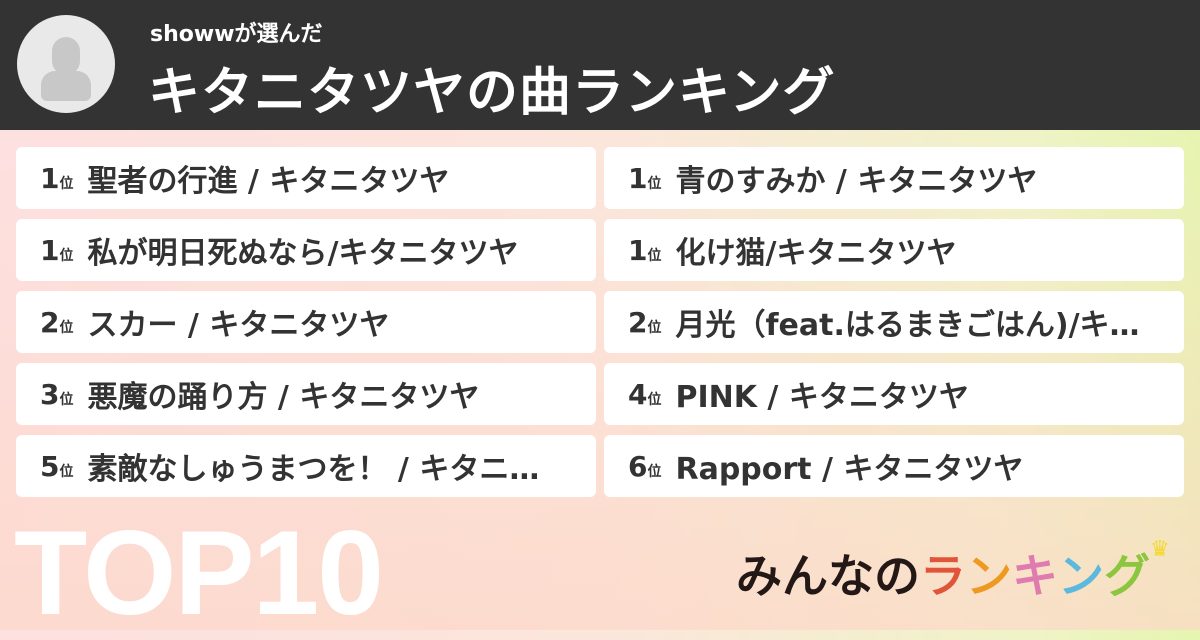 The width and height of the screenshot is (1200, 640). I want to click on rank-number: 3位, so click(57, 394).